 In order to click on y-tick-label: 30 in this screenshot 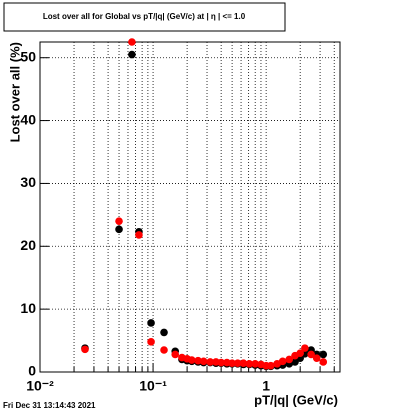, I will do `click(28, 182)`.